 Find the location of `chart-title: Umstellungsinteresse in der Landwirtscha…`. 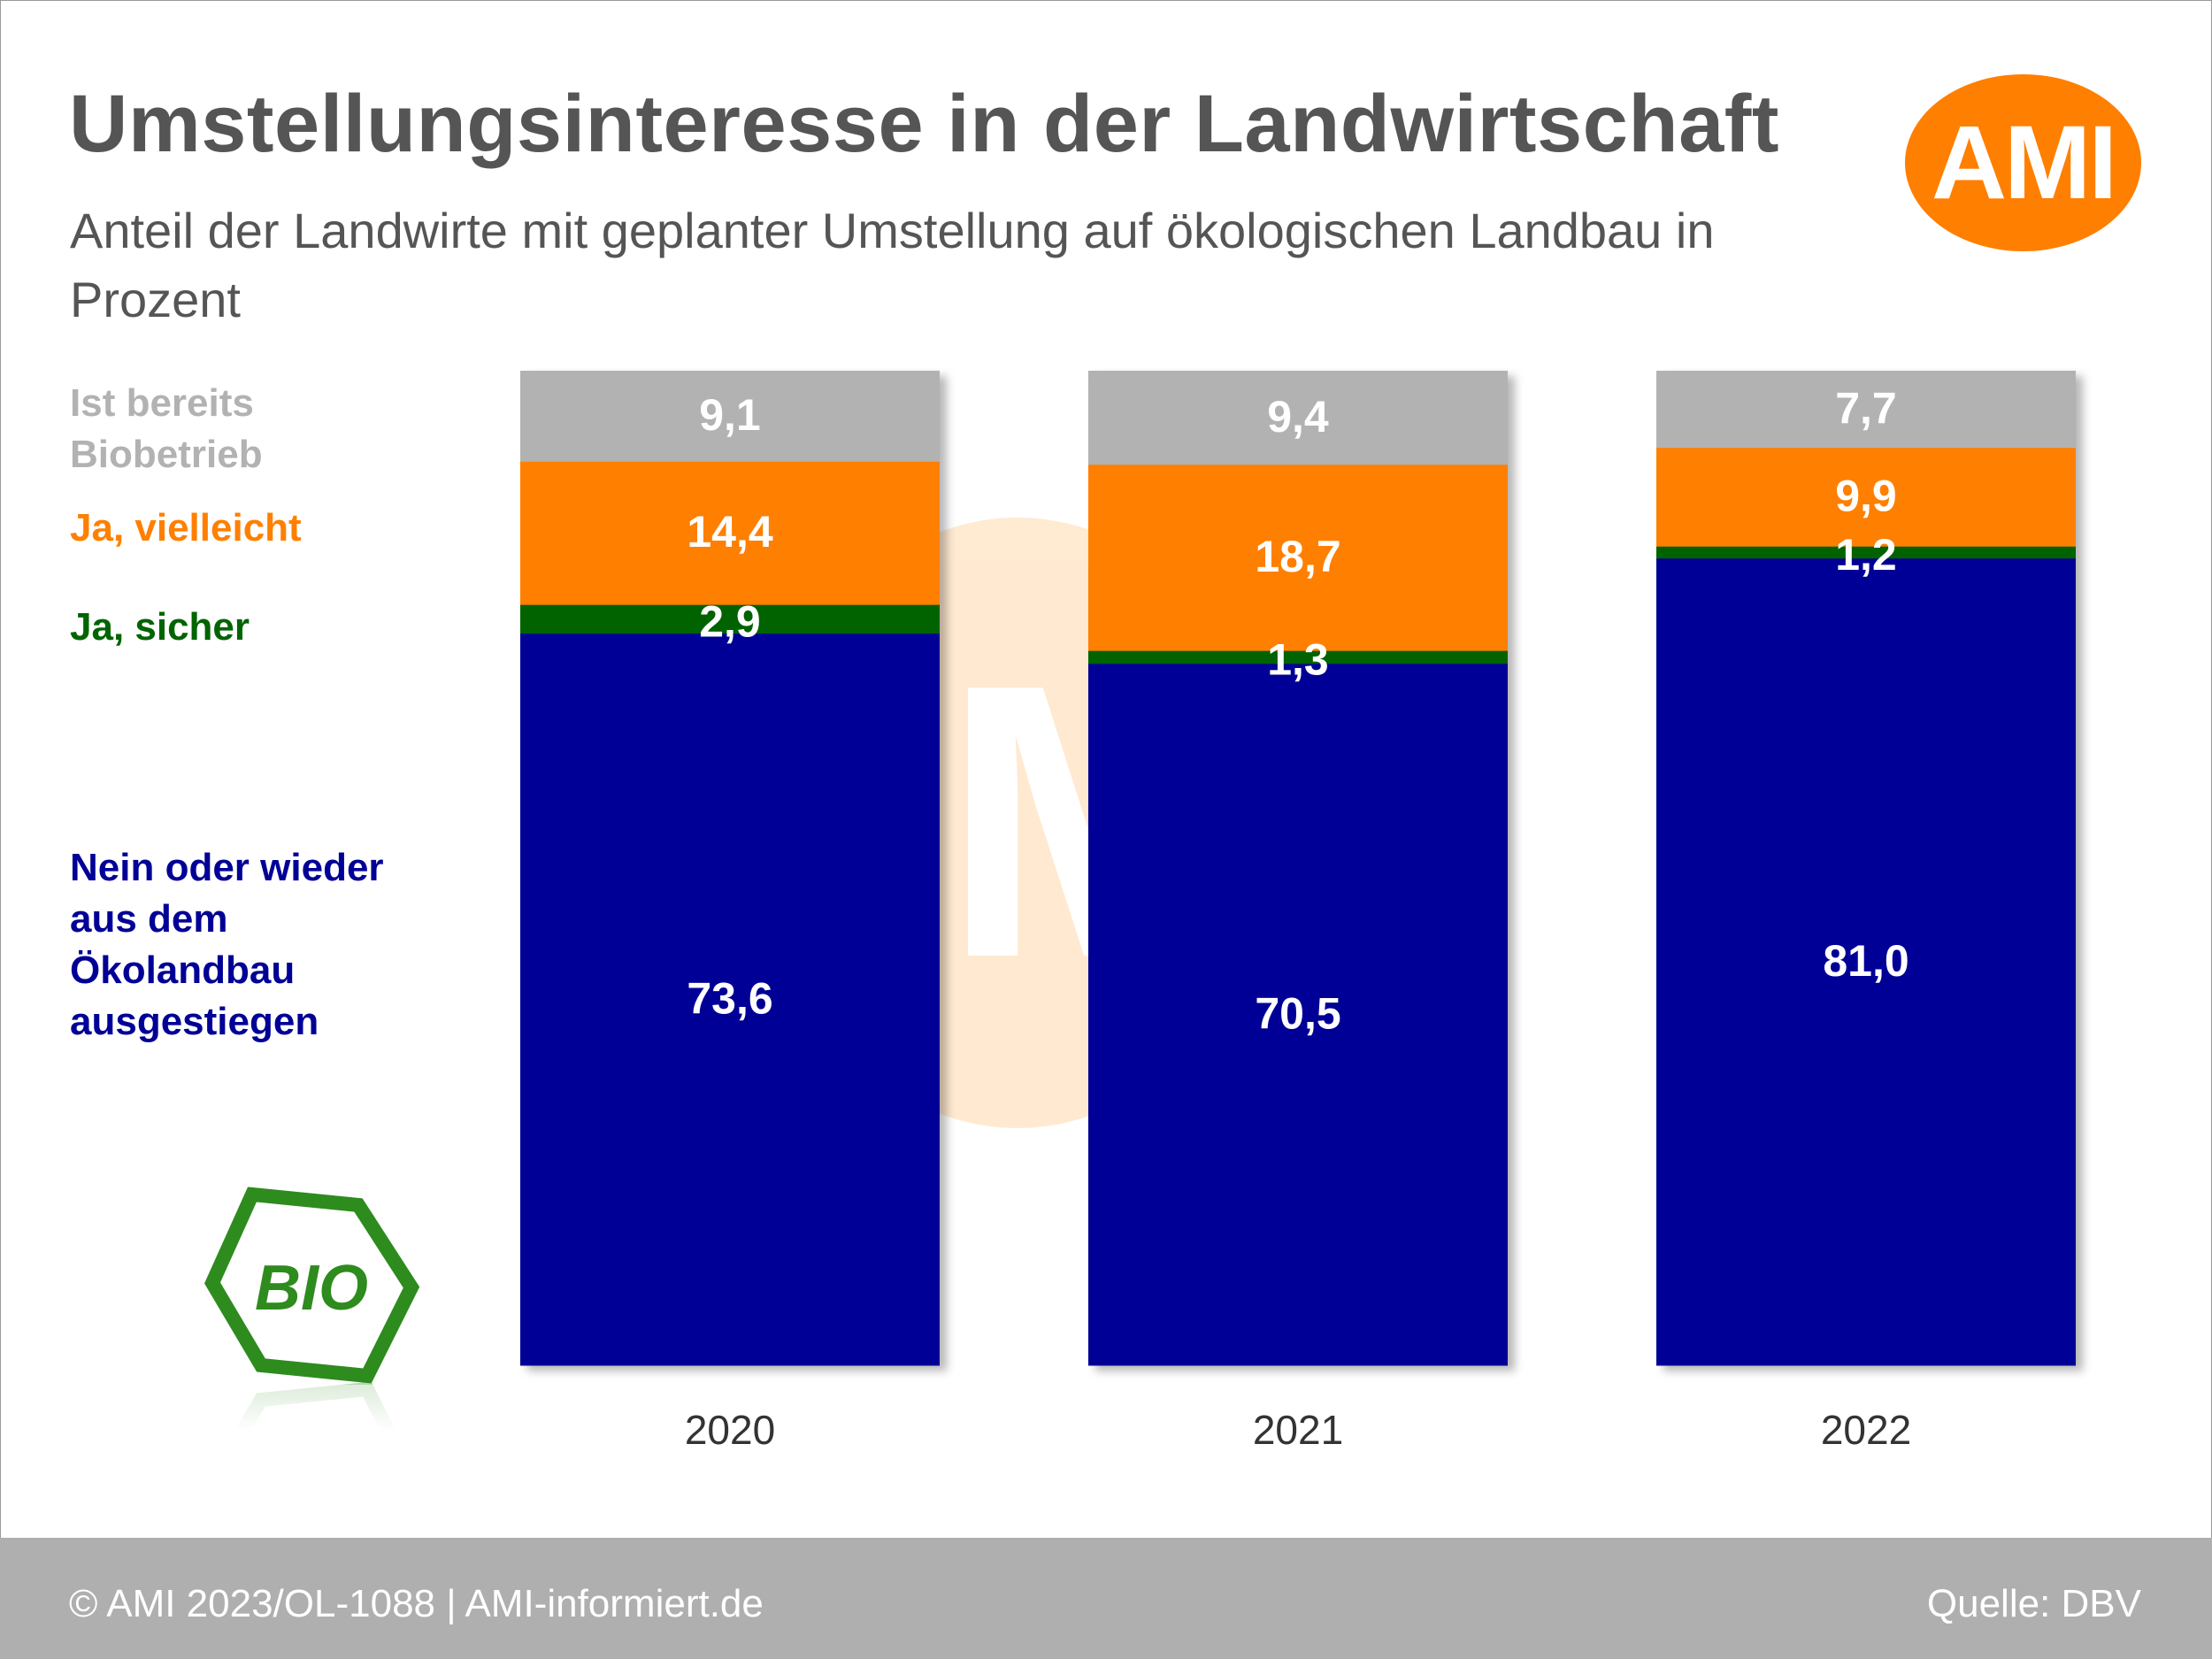

chart-title: Umstellungsinteresse in der Landwirtscha… is located at coordinates (924, 124).